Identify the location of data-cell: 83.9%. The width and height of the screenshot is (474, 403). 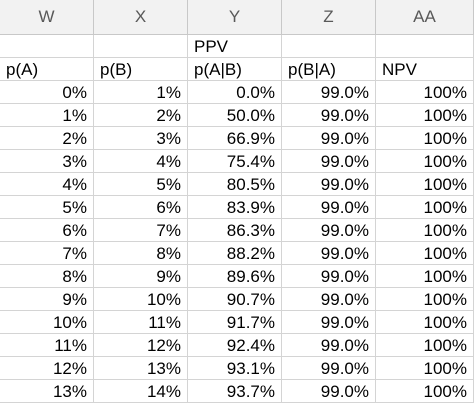
(235, 207).